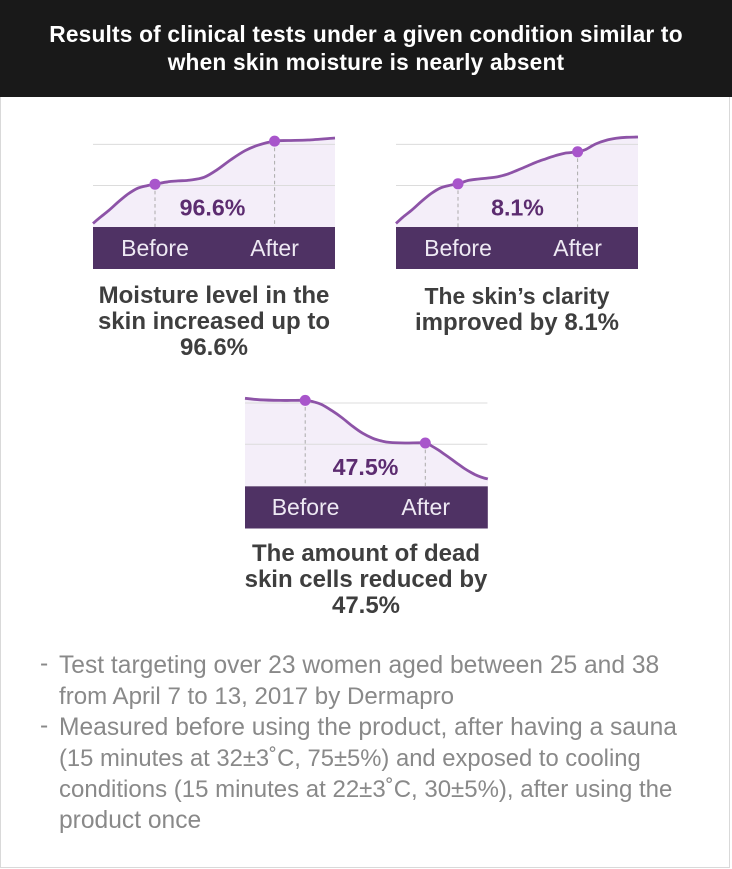 The height and width of the screenshot is (869, 732). I want to click on svg-text: 47.5%, so click(366, 467).